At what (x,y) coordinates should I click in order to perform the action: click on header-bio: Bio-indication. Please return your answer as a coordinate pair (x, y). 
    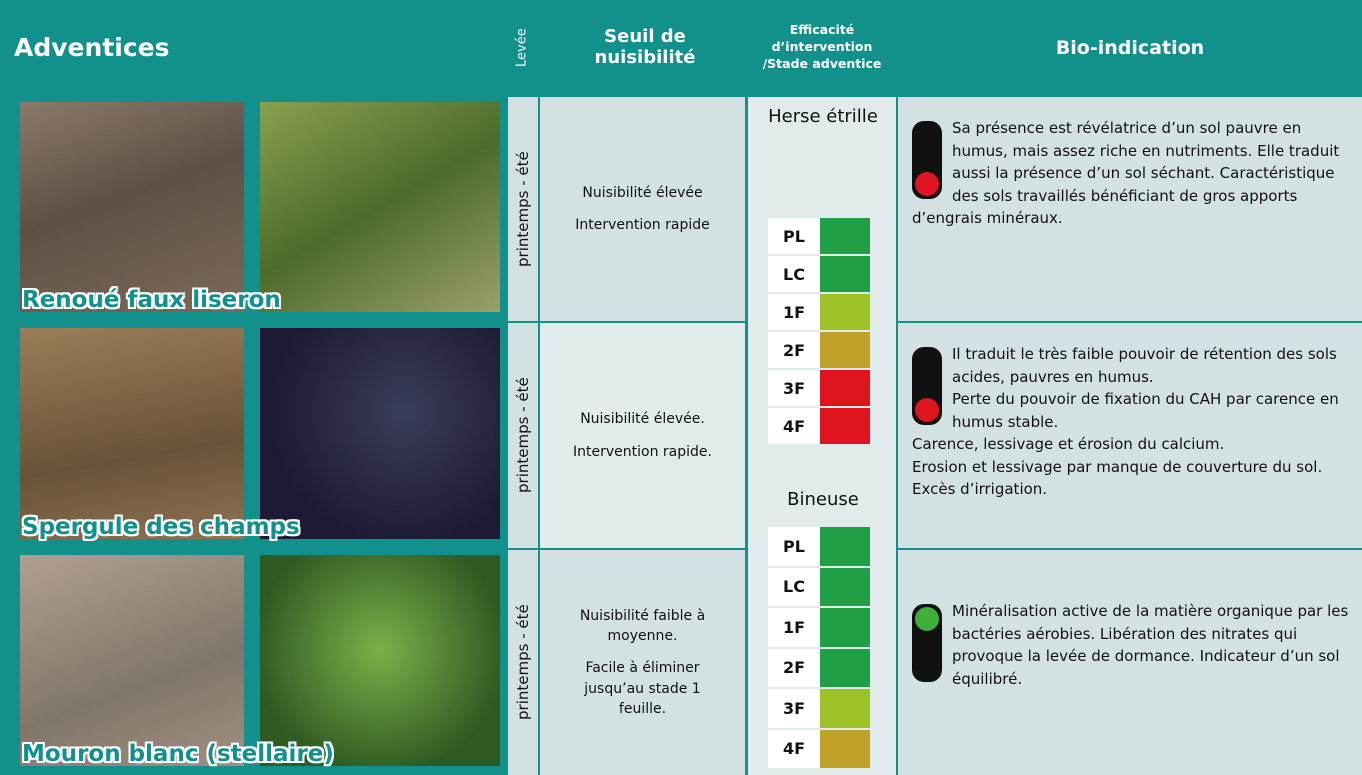
    Looking at the image, I should click on (1130, 47).